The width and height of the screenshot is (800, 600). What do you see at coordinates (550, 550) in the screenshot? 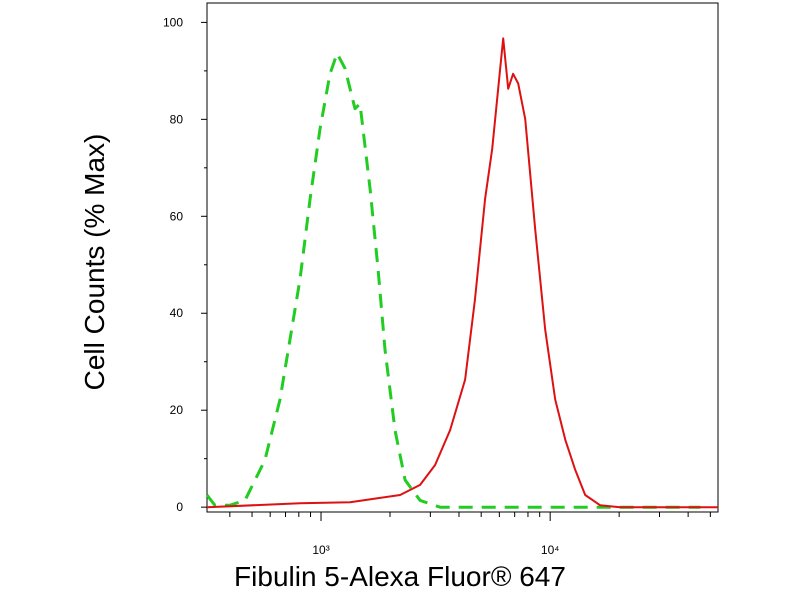
I see `x-tick-label: 10⁴` at bounding box center [550, 550].